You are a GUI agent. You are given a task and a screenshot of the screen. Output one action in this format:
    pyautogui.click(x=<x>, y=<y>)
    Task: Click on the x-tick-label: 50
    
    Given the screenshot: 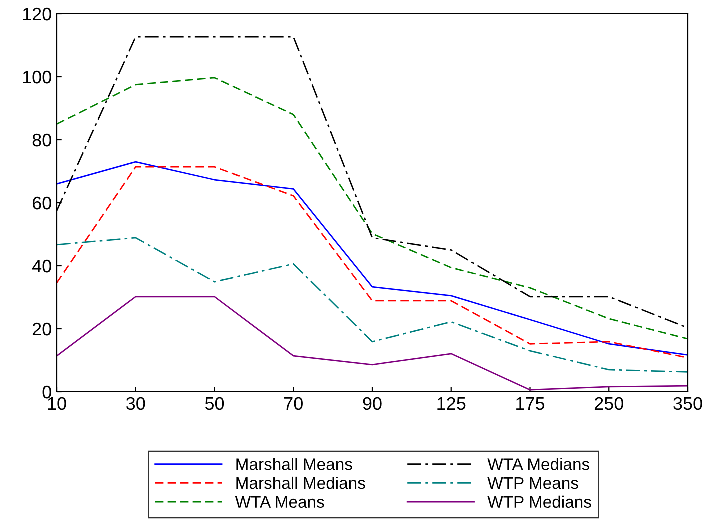 What is the action you would take?
    pyautogui.click(x=214, y=403)
    